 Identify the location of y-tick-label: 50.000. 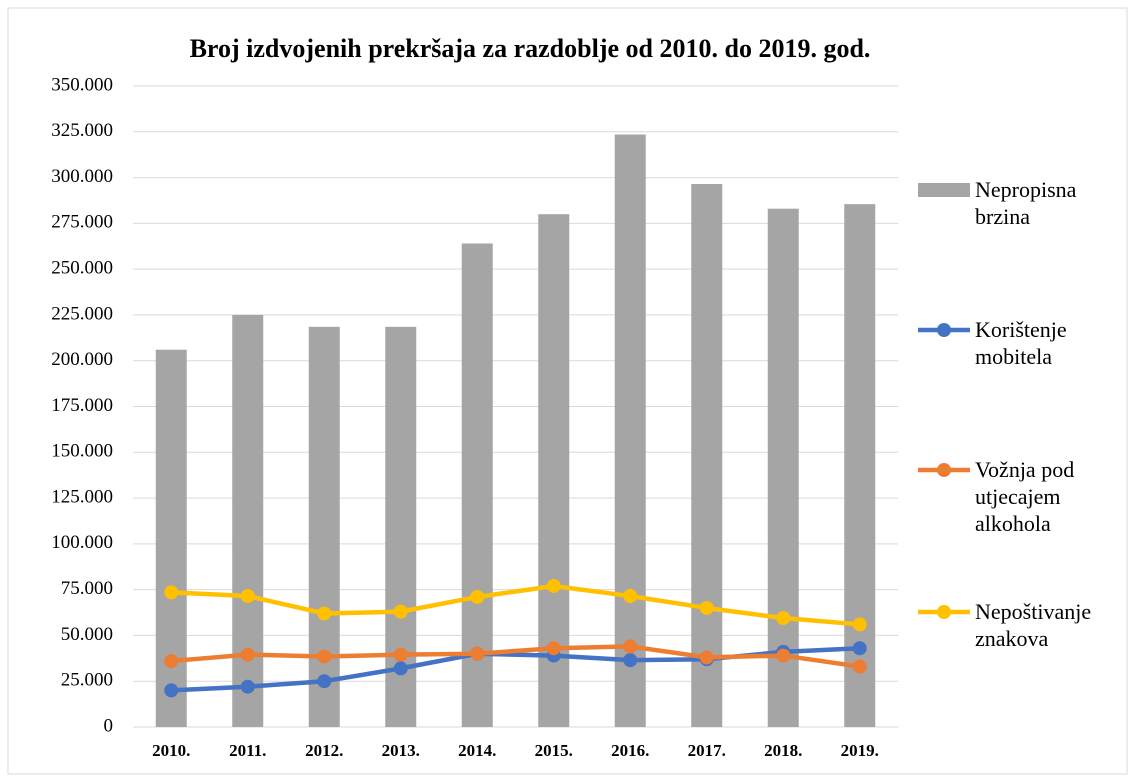
(87, 634).